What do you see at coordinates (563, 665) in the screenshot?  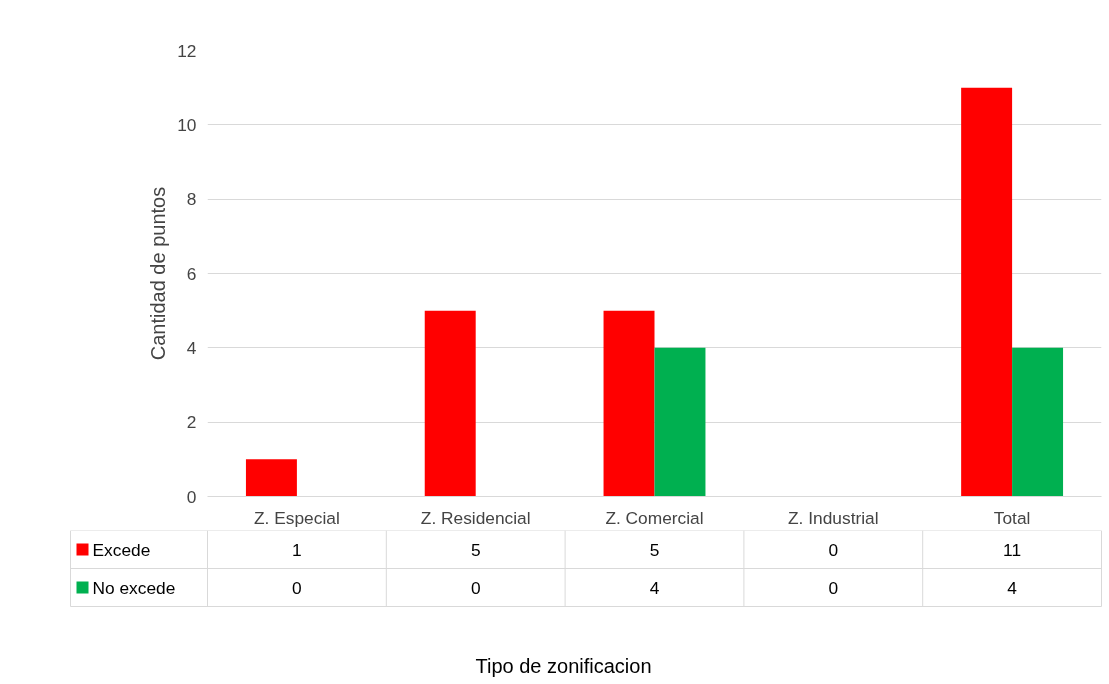 I see `text: Tipo de zonificacion` at bounding box center [563, 665].